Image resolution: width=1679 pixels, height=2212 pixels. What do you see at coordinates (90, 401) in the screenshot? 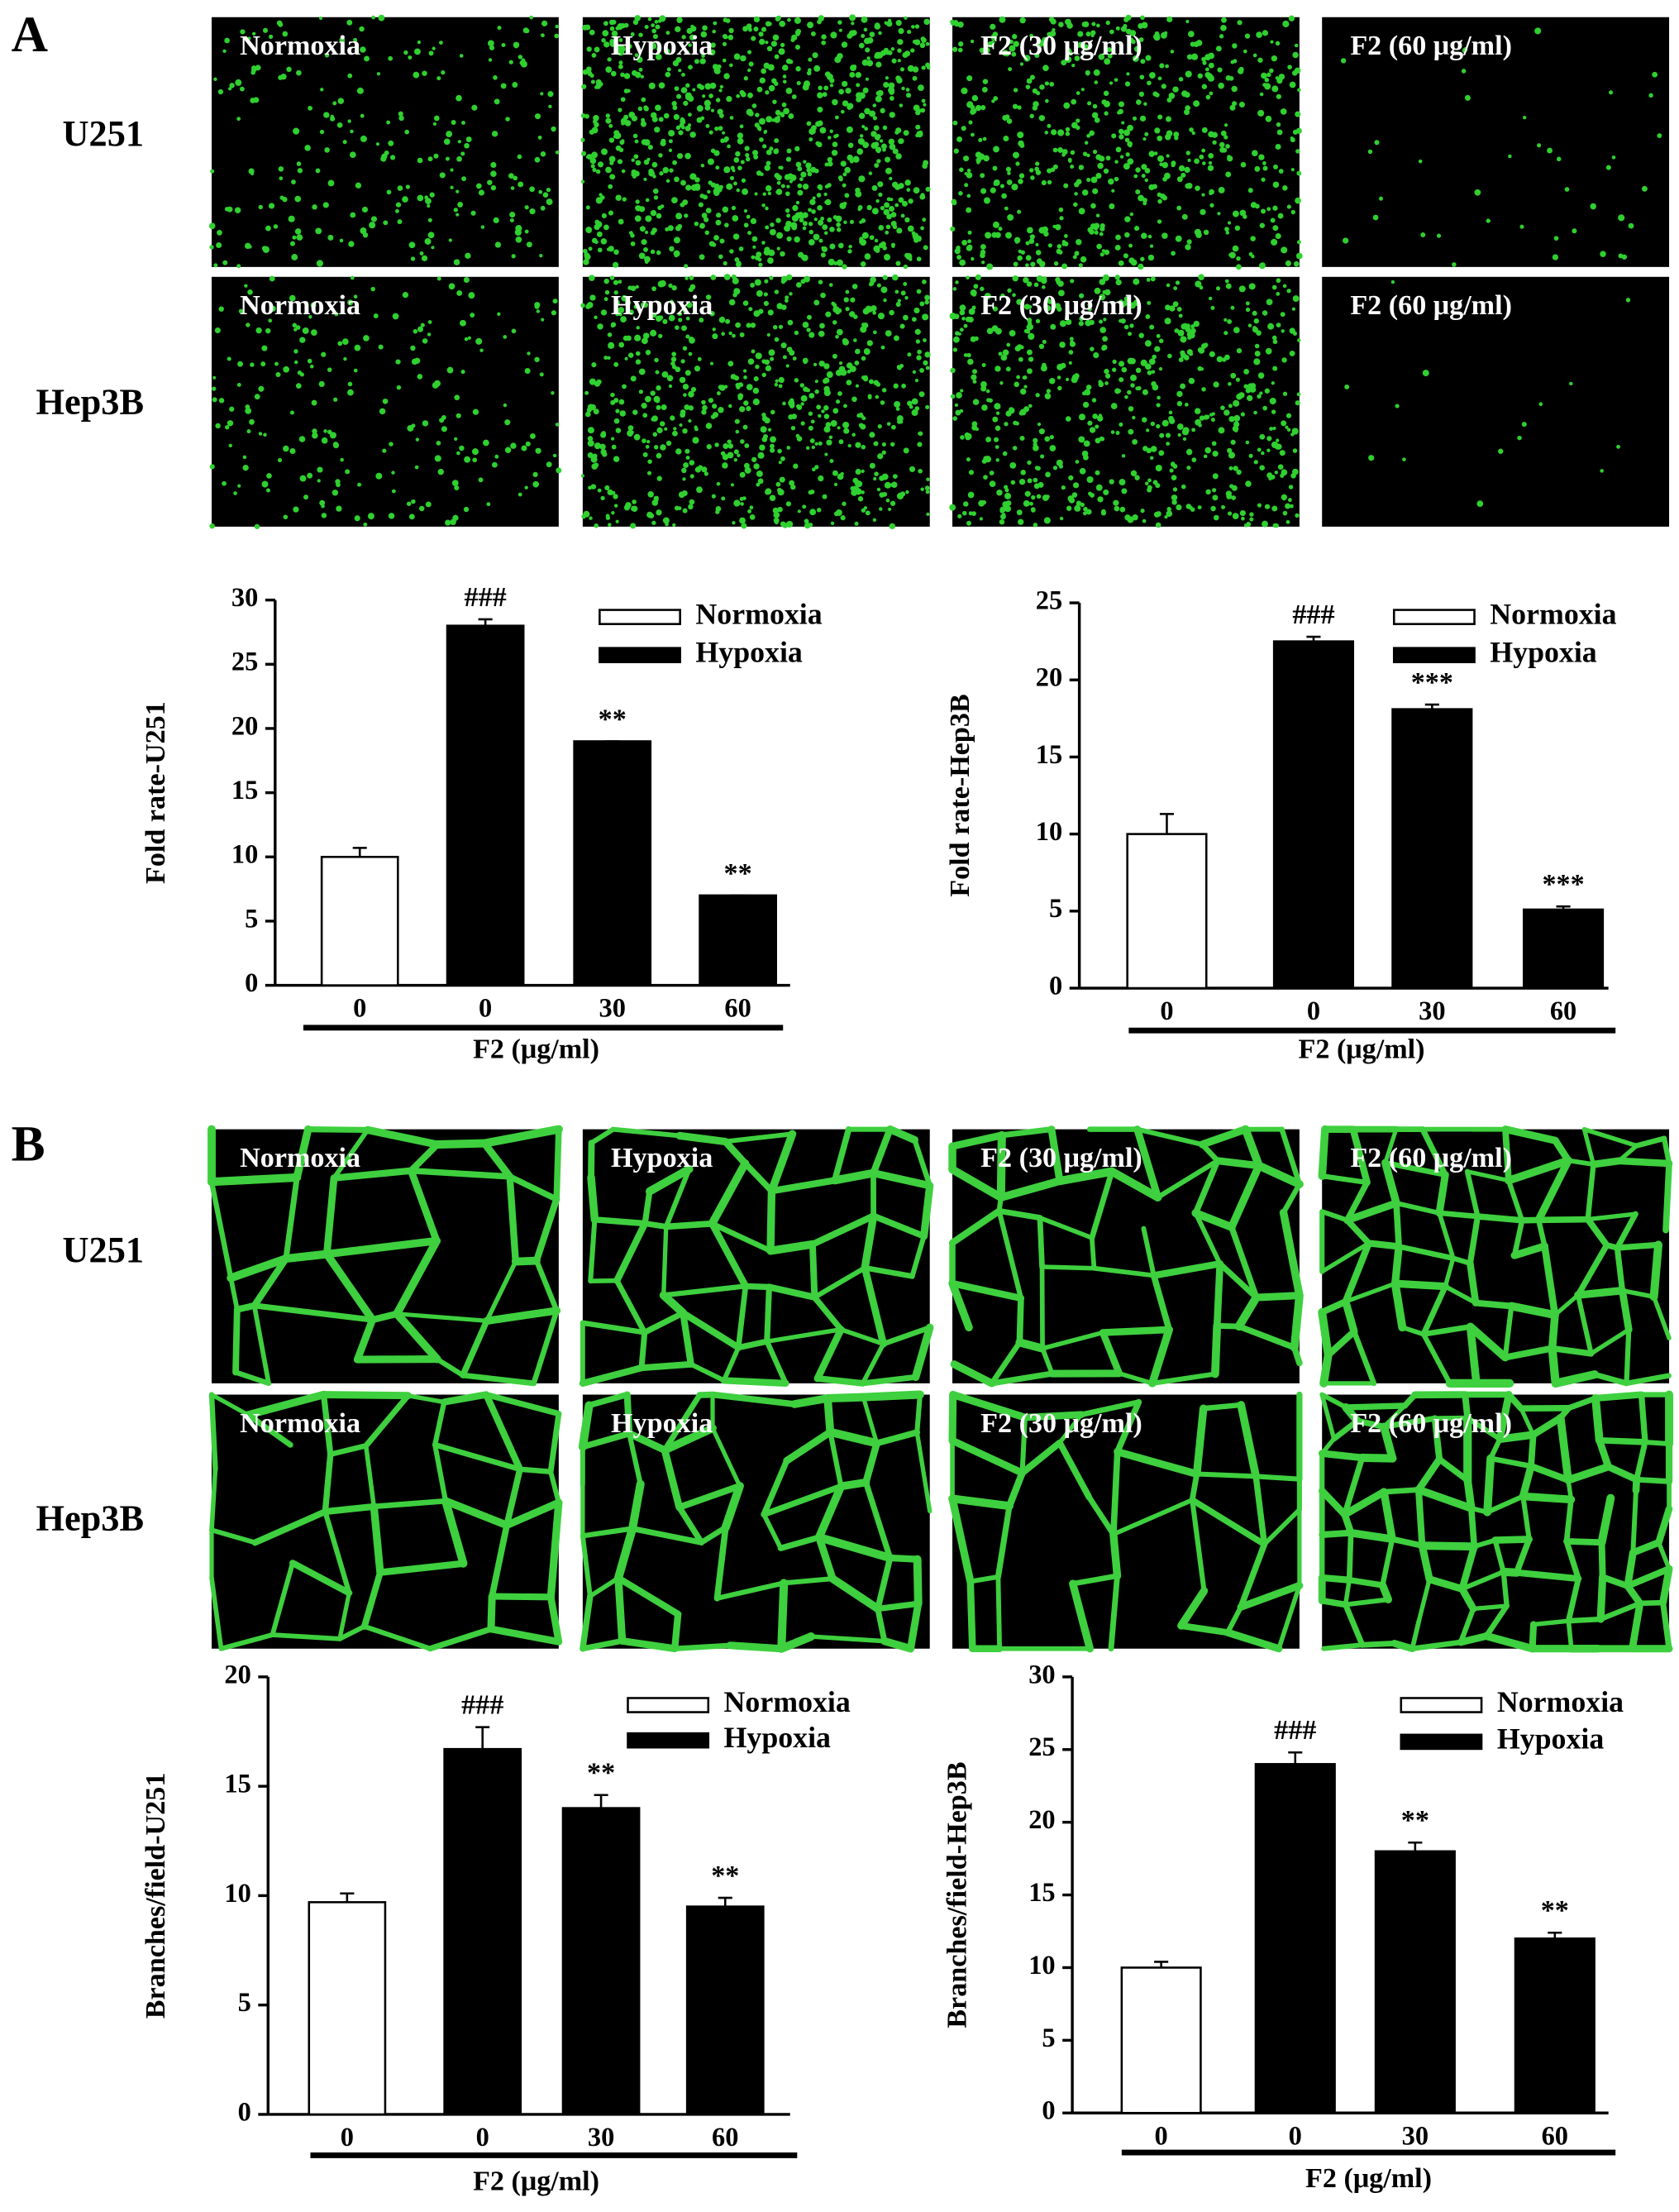
I see `row-label: Hep3B` at bounding box center [90, 401].